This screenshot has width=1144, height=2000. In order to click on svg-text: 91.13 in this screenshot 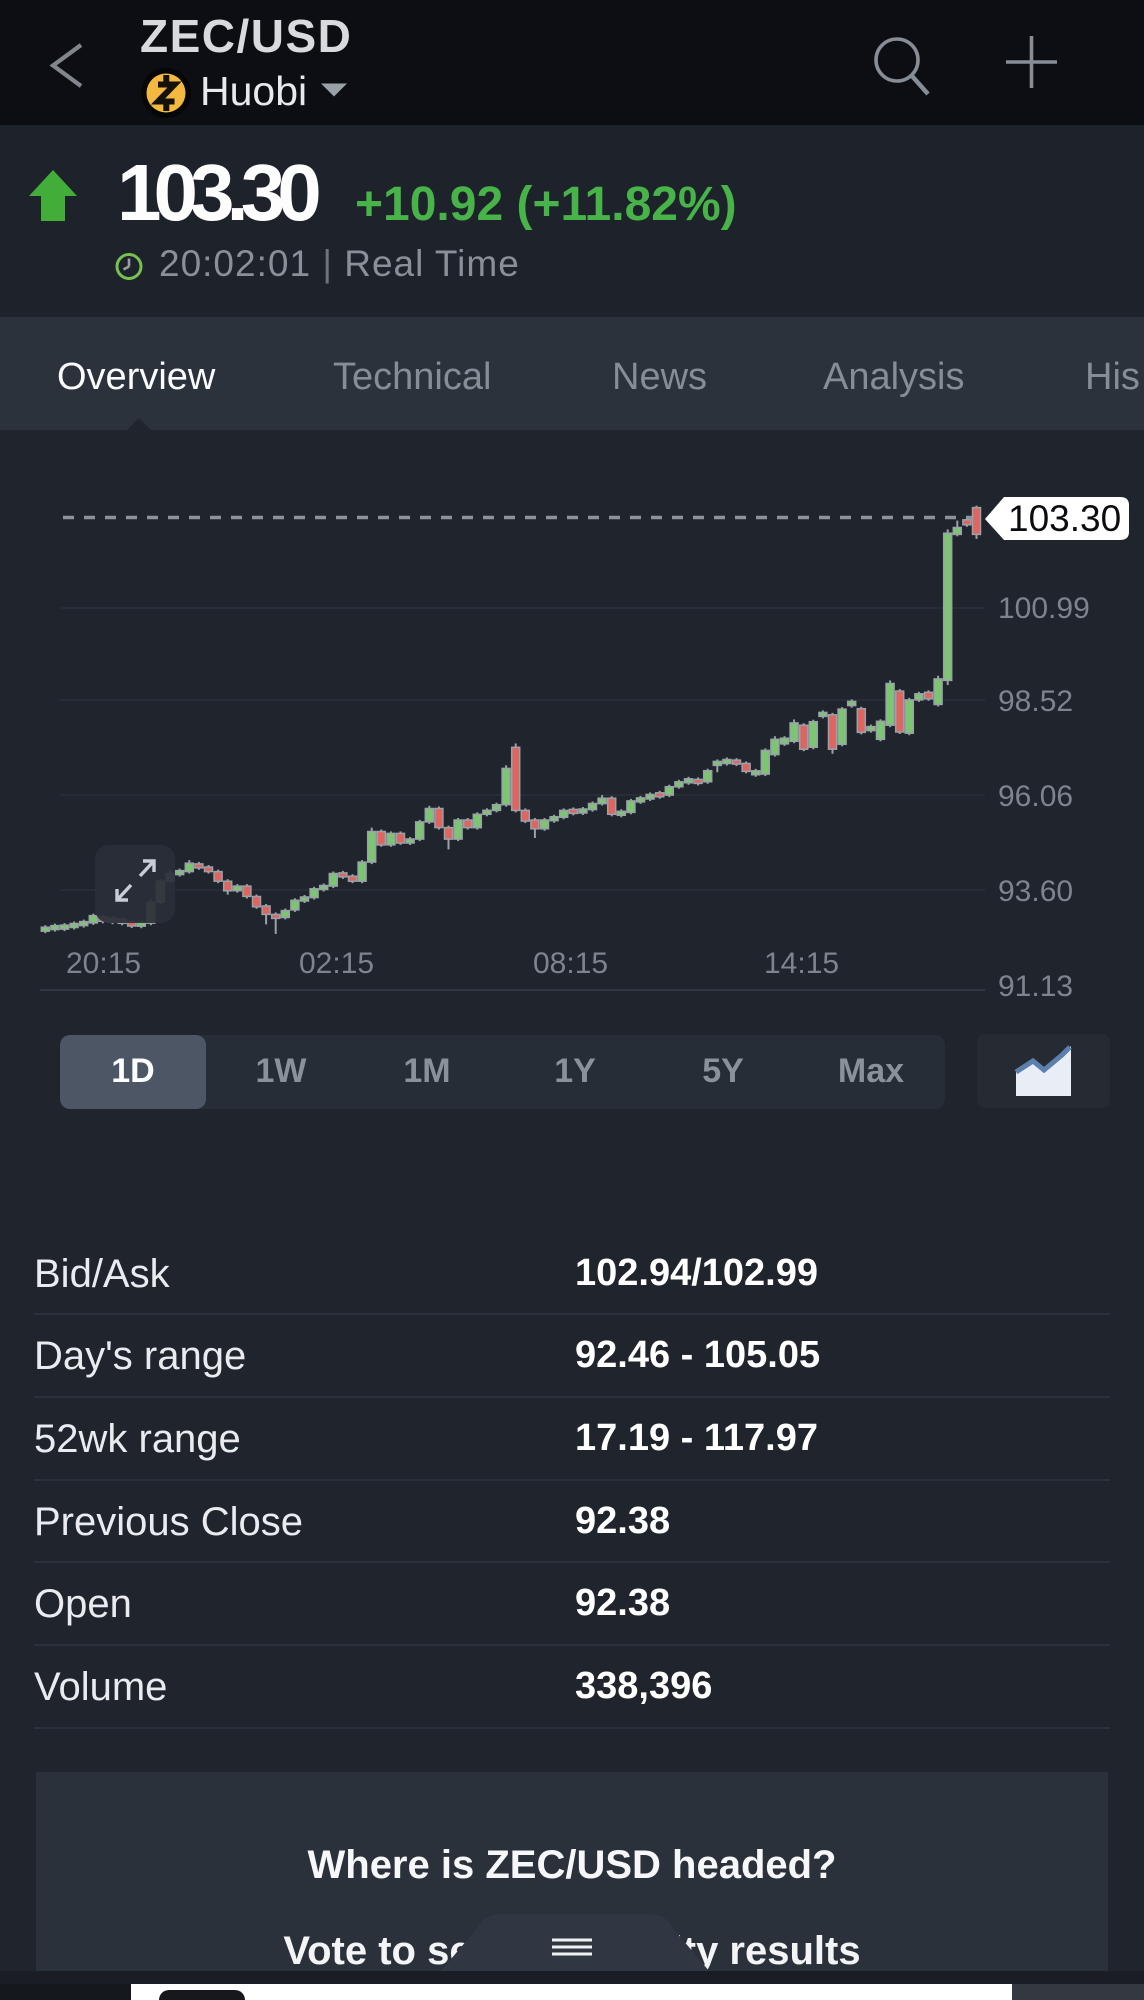, I will do `click(1035, 986)`.